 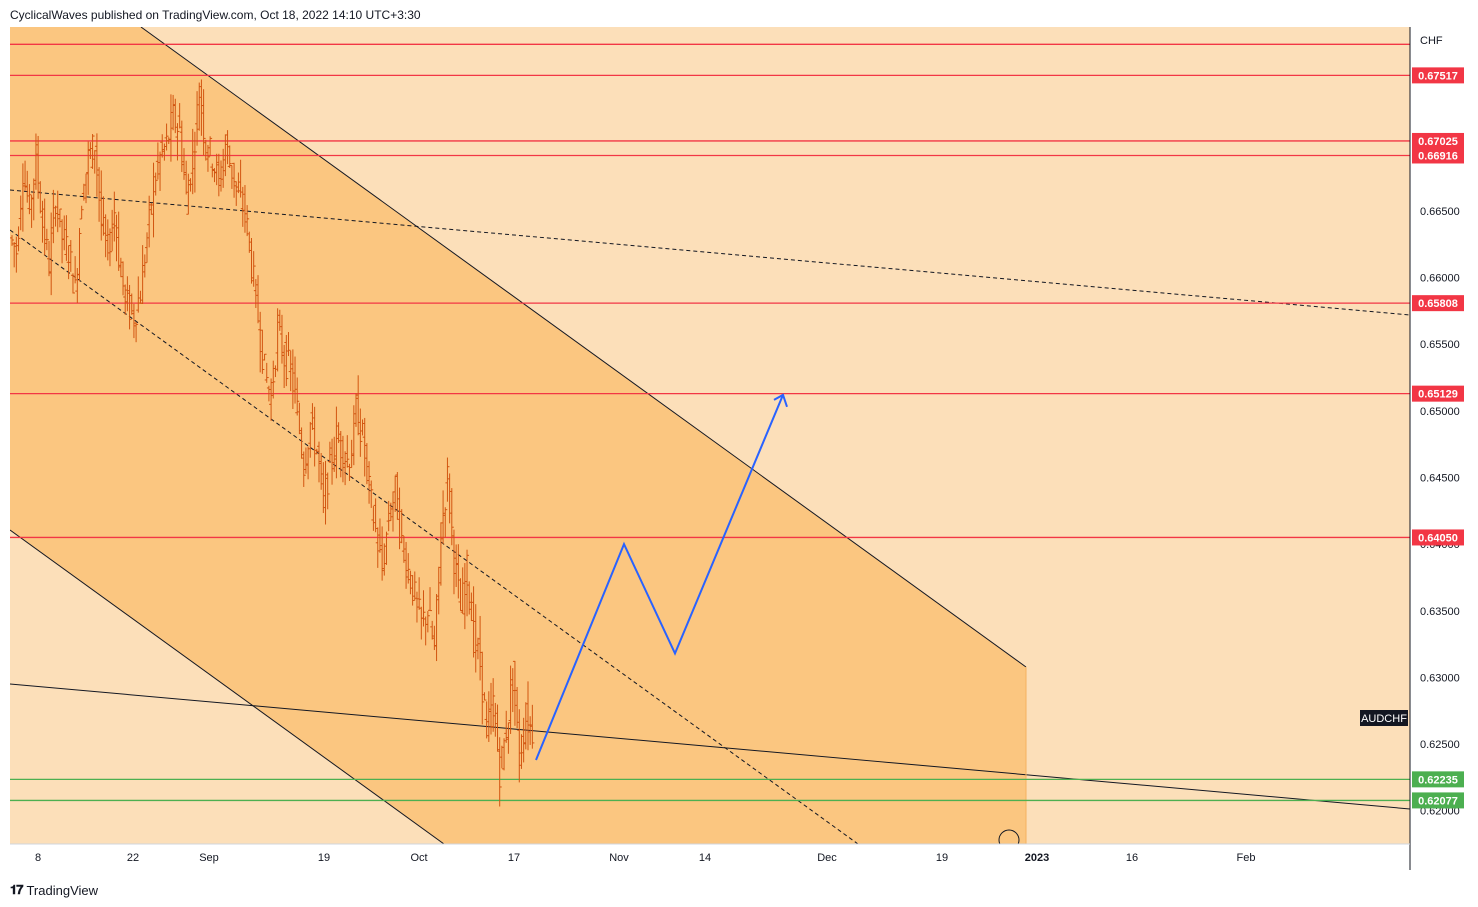 I want to click on trendline-dashed, so click(x=710, y=252).